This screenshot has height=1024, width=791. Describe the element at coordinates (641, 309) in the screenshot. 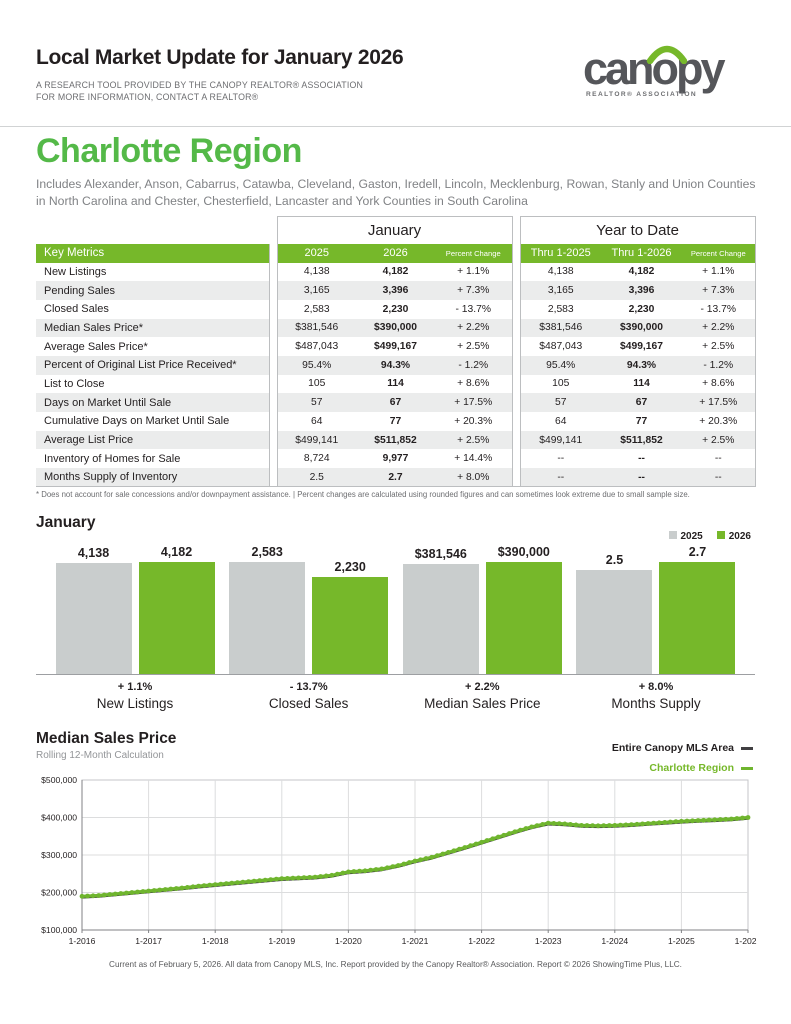

I see `ytd-2026-cell: 2,230` at that location.